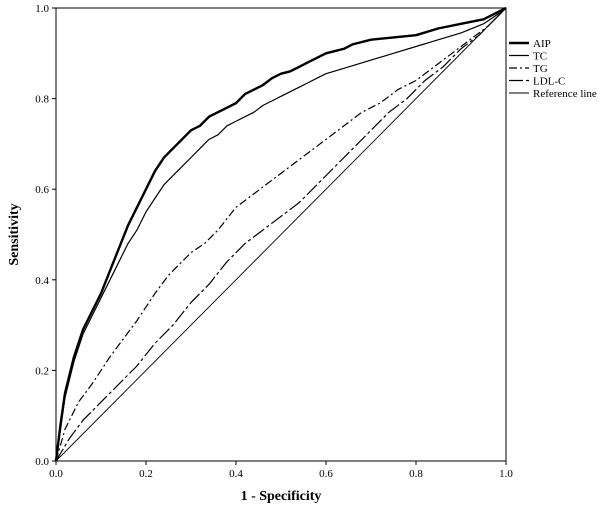 The image size is (611, 507). I want to click on legend-label-ldl-c: LDL-C, so click(549, 82).